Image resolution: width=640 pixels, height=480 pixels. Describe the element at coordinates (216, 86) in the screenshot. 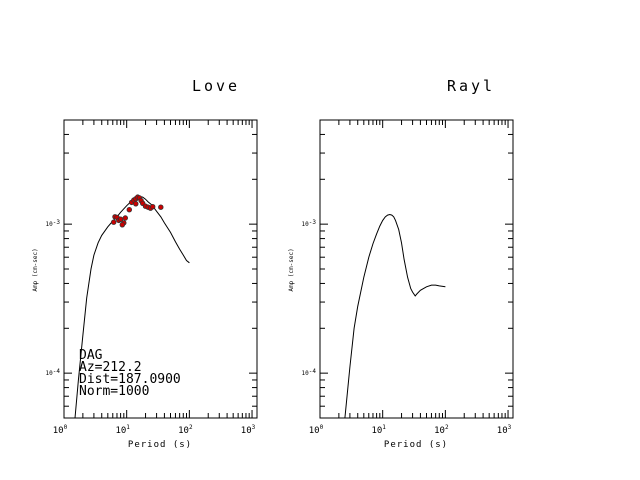

I see `love-title: Love` at that location.